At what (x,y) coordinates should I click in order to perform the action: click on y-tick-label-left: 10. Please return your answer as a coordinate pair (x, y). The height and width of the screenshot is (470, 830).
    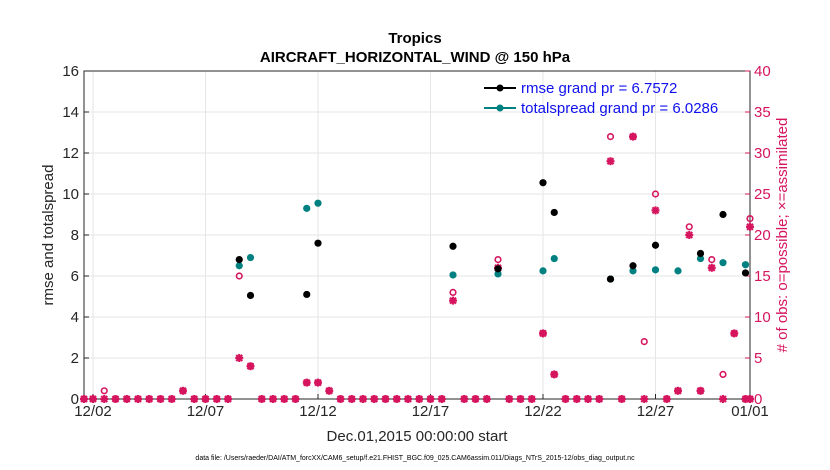
    Looking at the image, I should click on (70, 194).